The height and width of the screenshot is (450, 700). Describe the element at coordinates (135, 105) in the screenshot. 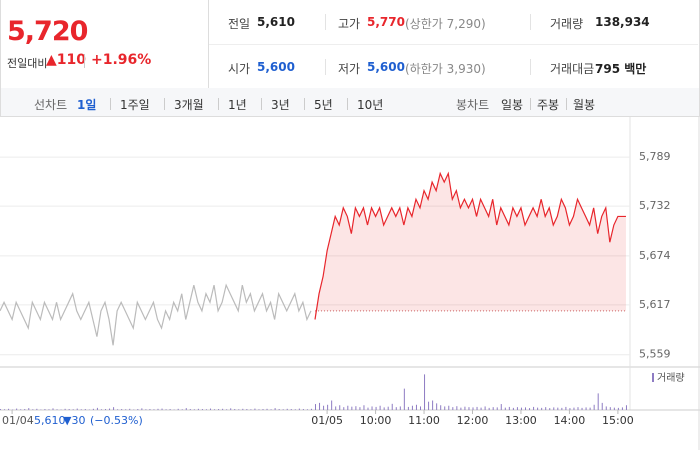

I see `tab: 1주일` at that location.